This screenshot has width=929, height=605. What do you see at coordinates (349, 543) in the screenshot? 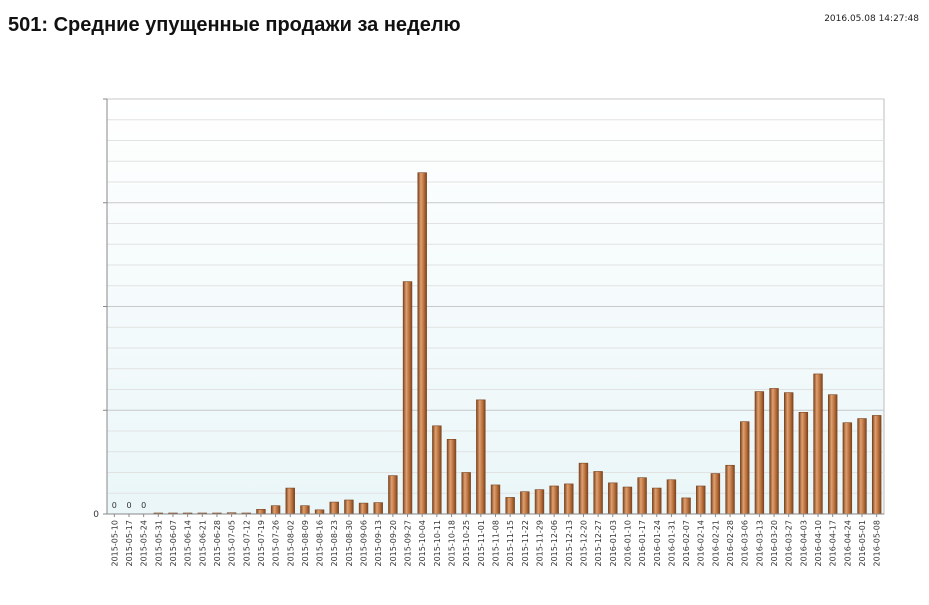
I see `x-tick-label: 2015-08-30` at bounding box center [349, 543].